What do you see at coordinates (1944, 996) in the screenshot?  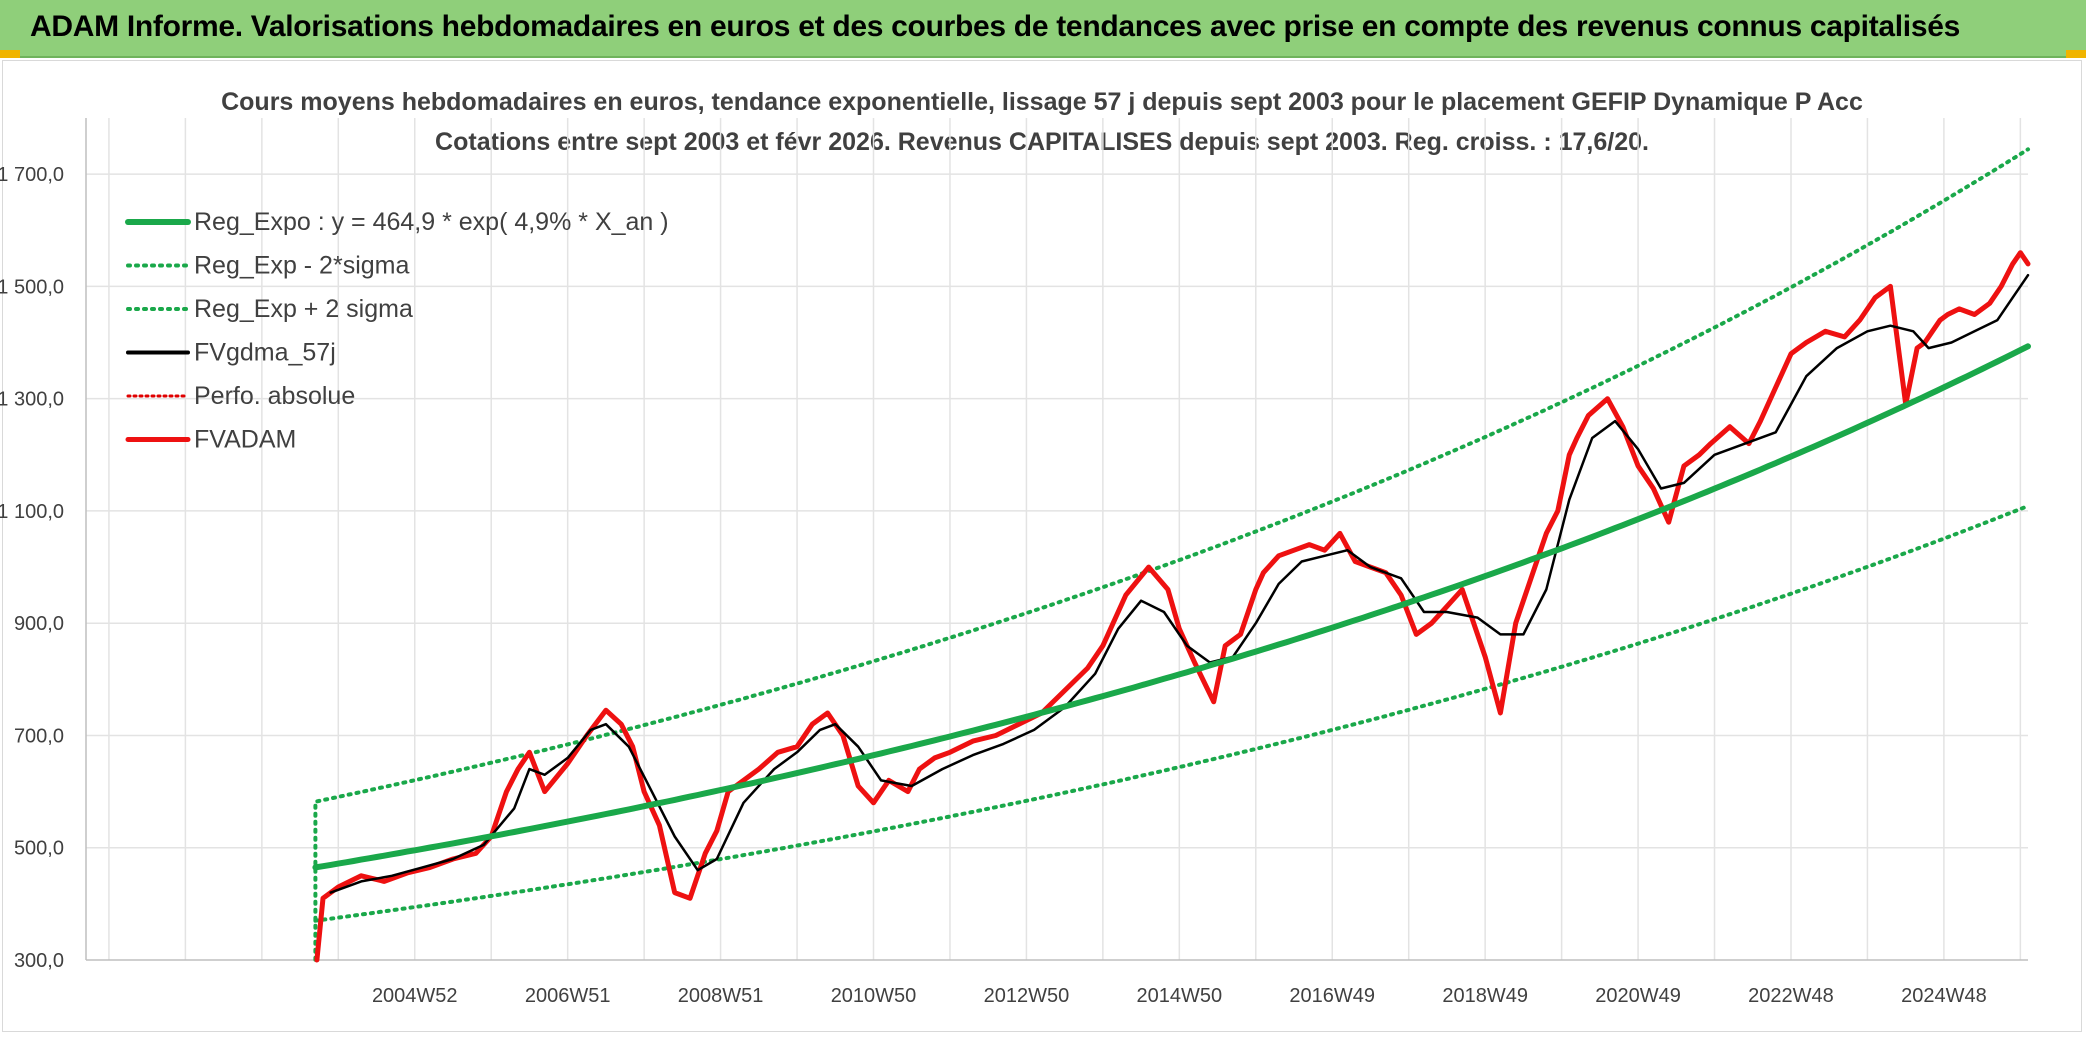 I see `x-tick-label: 2024W48` at bounding box center [1944, 996].